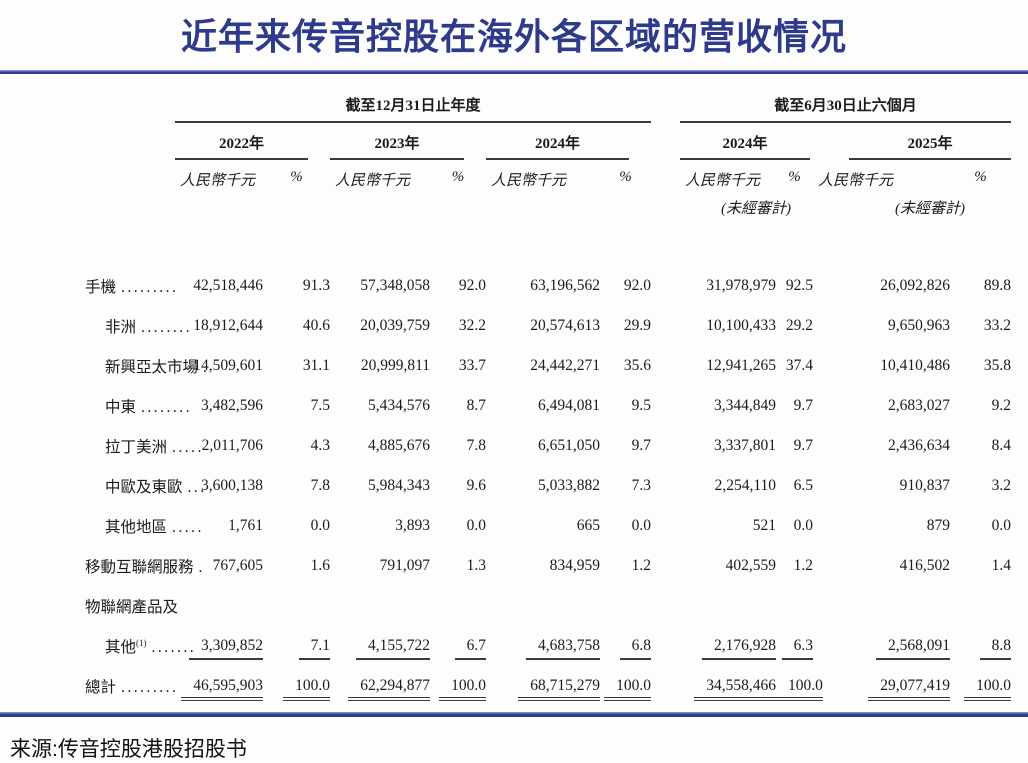 This screenshot has width=1028, height=763. What do you see at coordinates (472, 325) in the screenshot?
I see `cell-percent: 32.2` at bounding box center [472, 325].